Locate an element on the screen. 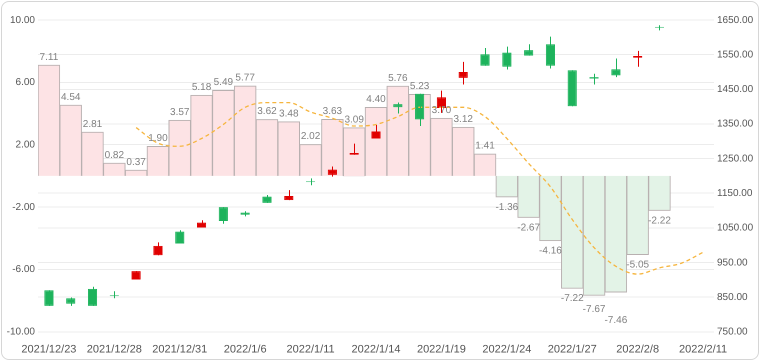  data-label: -7.46 is located at coordinates (616, 320).